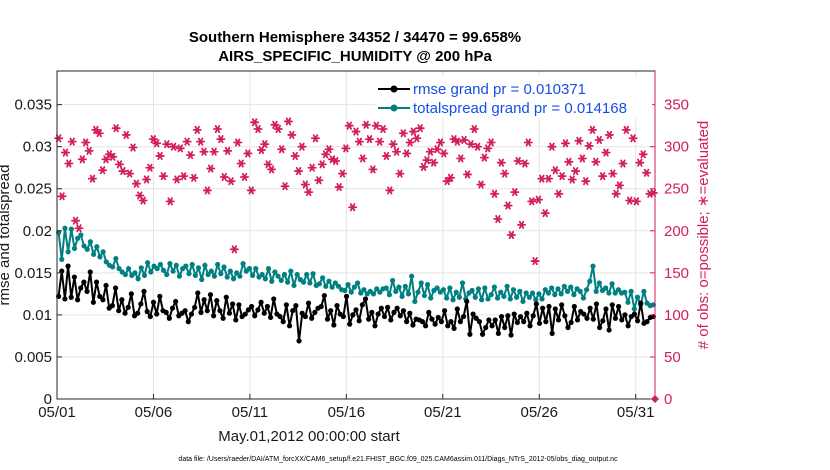 Image resolution: width=830 pixels, height=470 pixels. I want to click on chart-subtitle: AIRS_SPECIFIC_HUMIDITY @ 200 hPa, so click(355, 56).